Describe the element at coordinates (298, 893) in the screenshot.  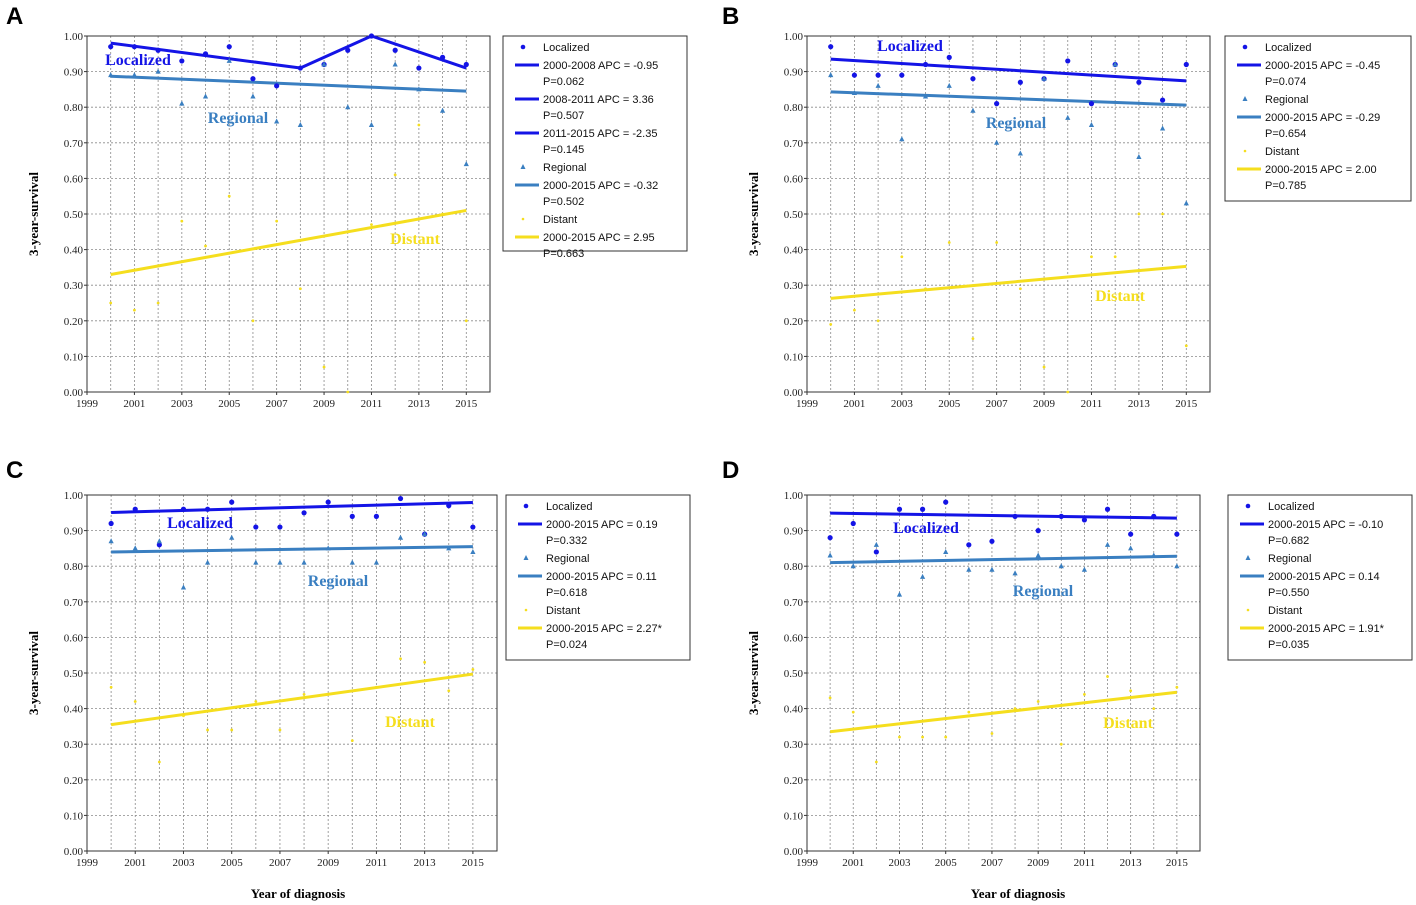
I see `x-axis-label: Year of diagnosis` at that location.